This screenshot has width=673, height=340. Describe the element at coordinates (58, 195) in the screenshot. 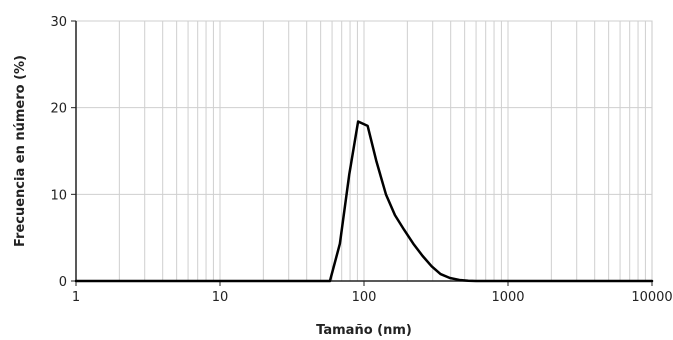

I see `y-tick-label: 10` at that location.